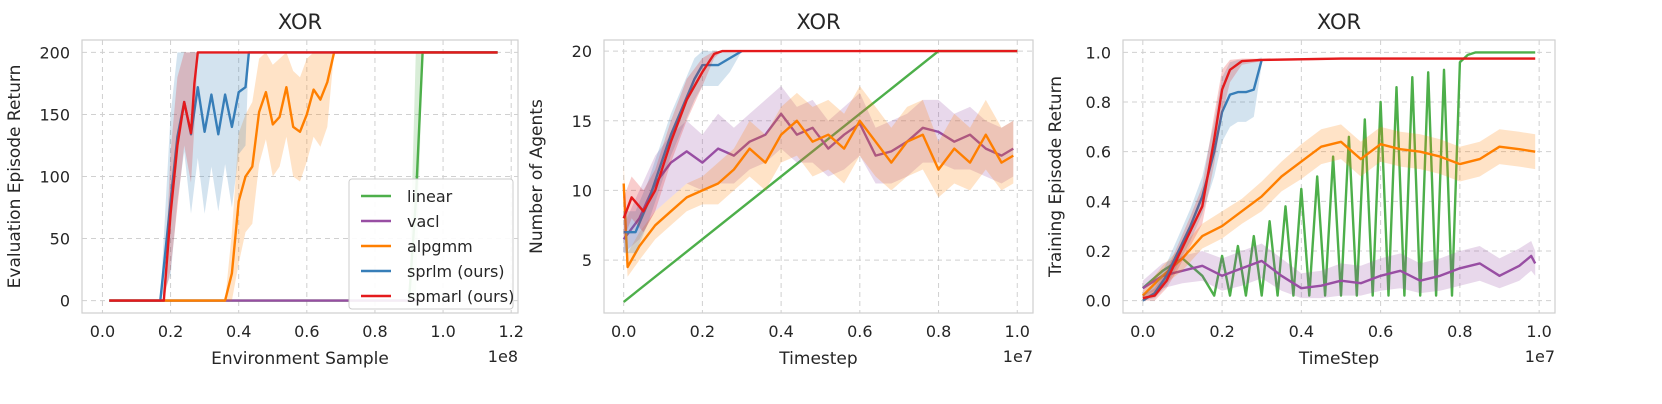  I want to click on y-tick-label: 200, so click(54, 52).